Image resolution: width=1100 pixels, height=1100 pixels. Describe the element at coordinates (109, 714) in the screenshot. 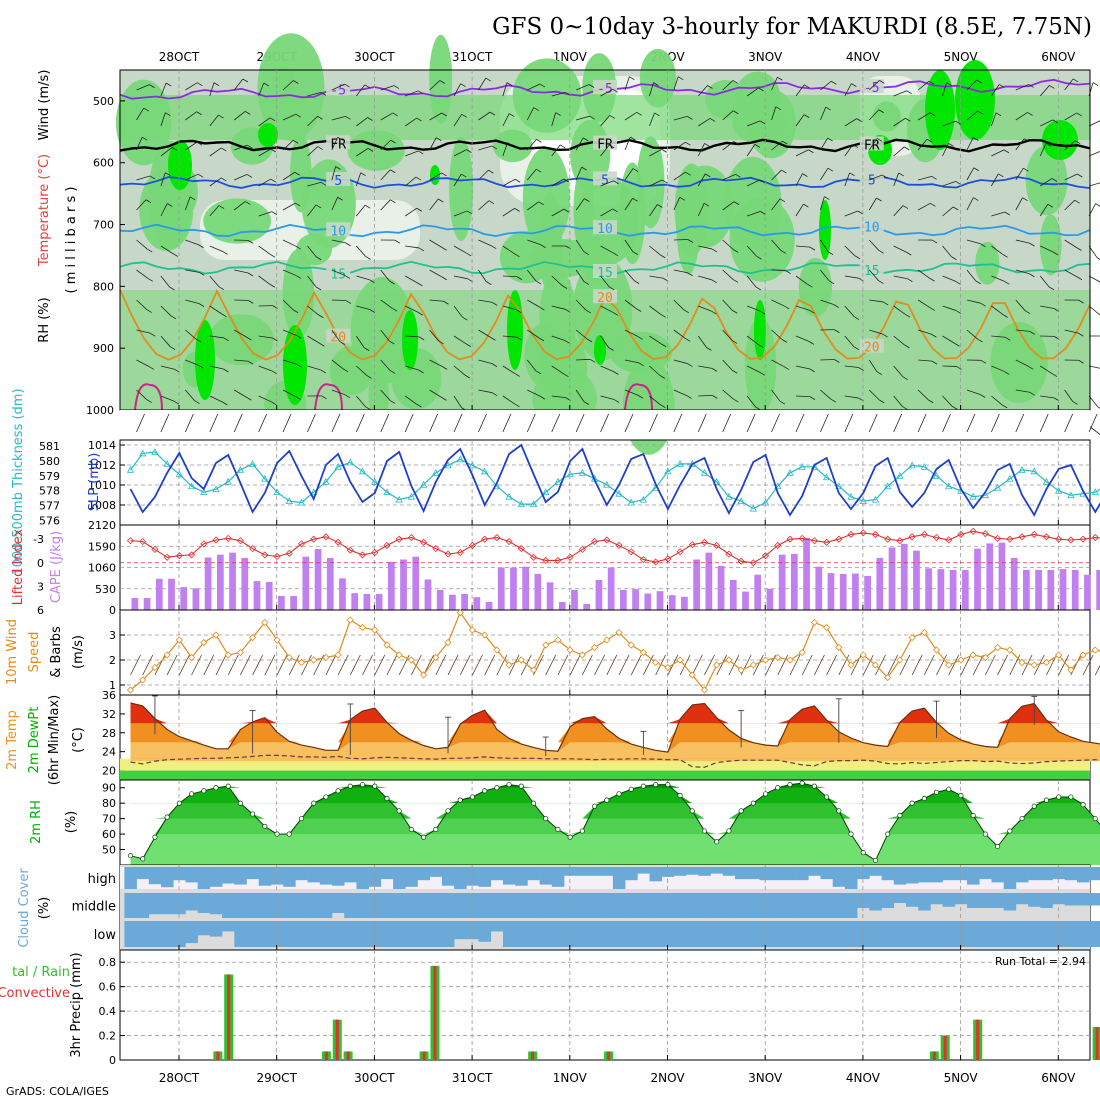

I see `temp-tick-label: 32` at that location.